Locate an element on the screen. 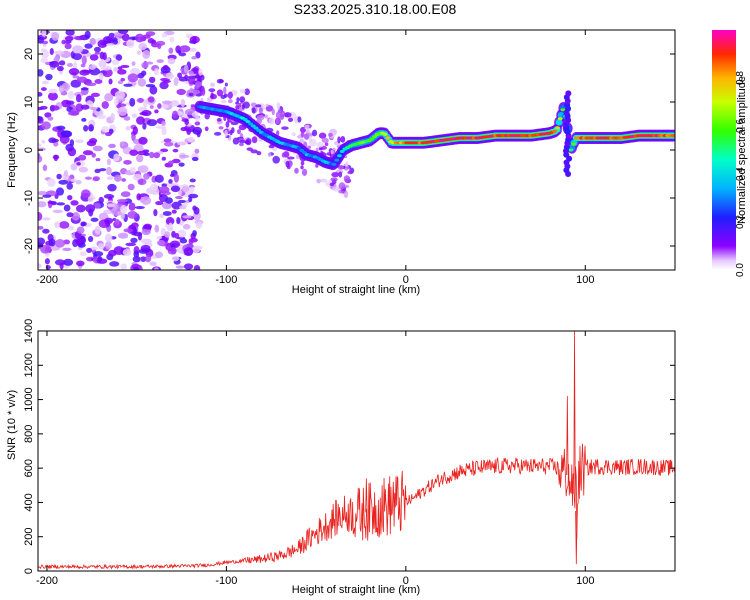  spectrogram-y-label: Frequency (Hz) is located at coordinates (12, 150).